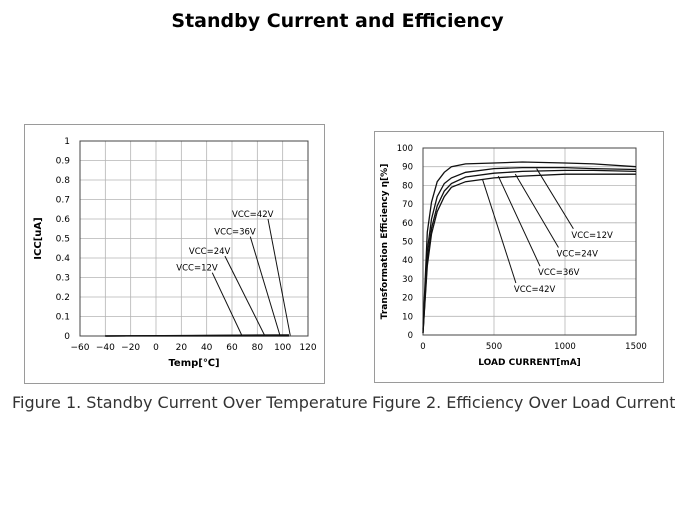 This screenshot has height=506, width=675. I want to click on y-tick-label: 0.6, so click(63, 220).